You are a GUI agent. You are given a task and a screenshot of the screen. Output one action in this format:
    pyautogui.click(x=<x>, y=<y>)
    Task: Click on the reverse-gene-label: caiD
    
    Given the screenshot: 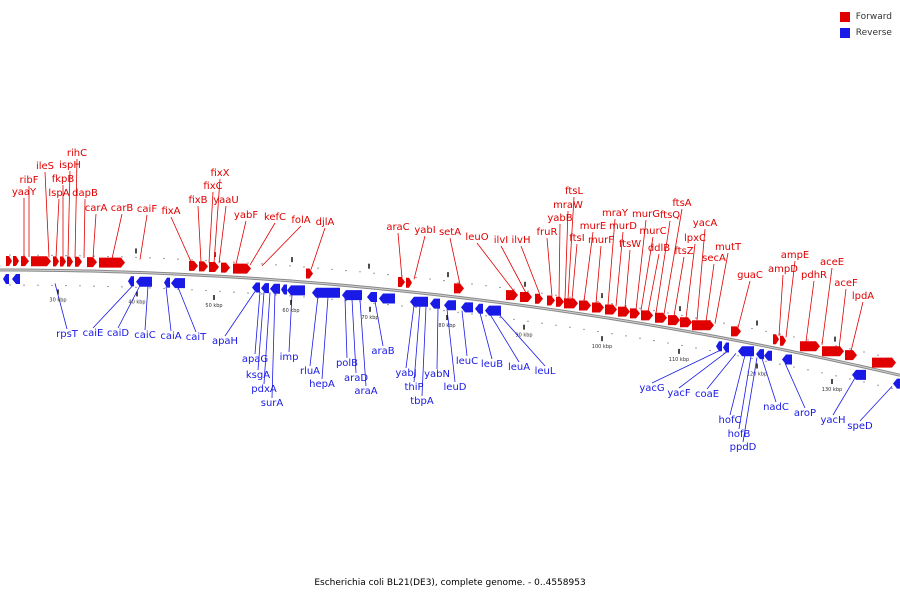 What is the action you would take?
    pyautogui.click(x=118, y=333)
    